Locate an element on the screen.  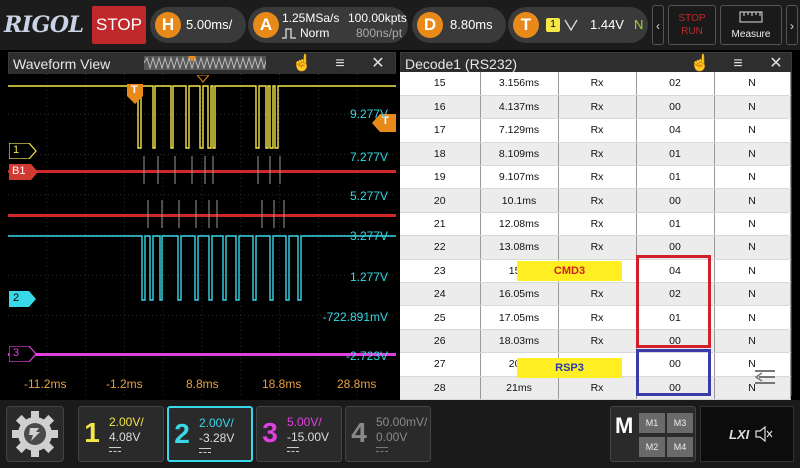
table-row: 17 7.129ms Rx 04 N is located at coordinates (595, 130).